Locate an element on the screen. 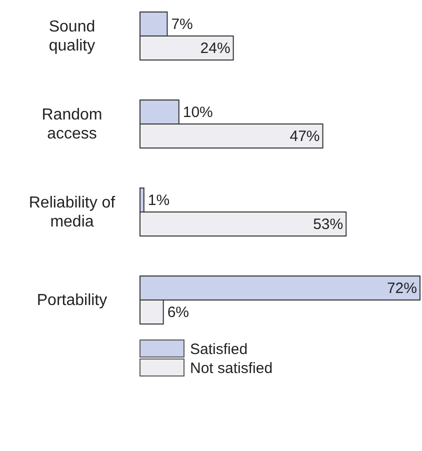 This screenshot has height=451, width=422. data-label: 10% is located at coordinates (197, 112).